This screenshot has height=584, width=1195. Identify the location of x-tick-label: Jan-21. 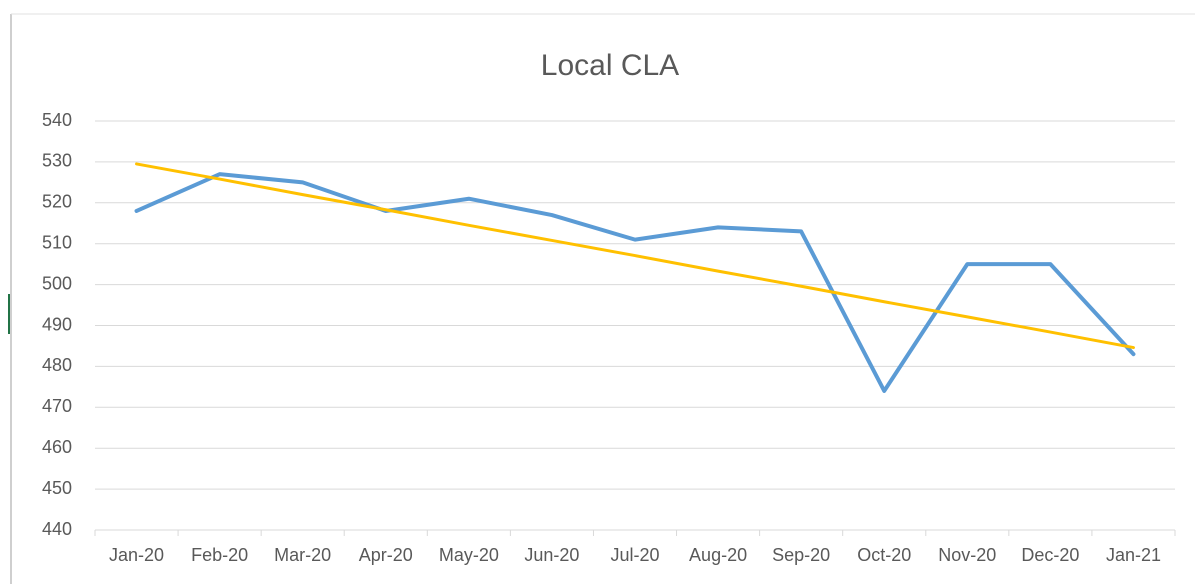
(1133, 555).